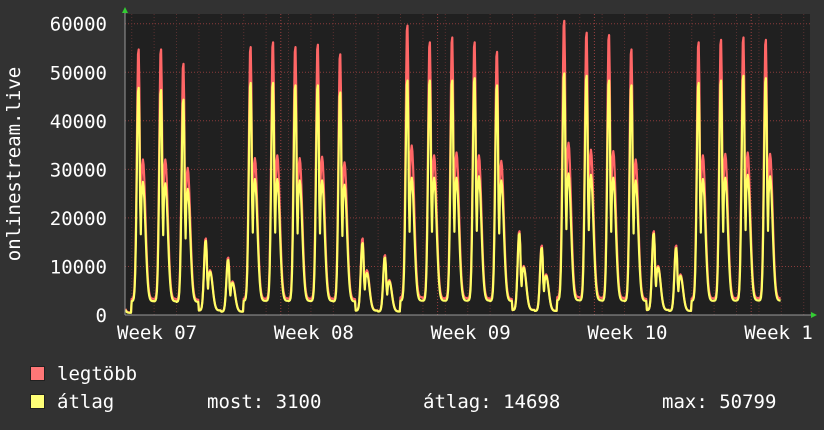  What do you see at coordinates (101, 316) in the screenshot?
I see `y-tick-label: 0` at bounding box center [101, 316].